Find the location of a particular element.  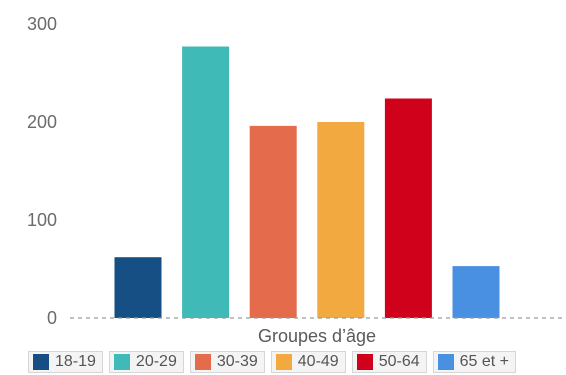

legend-item-18-19: 18-19 is located at coordinates (65, 362).